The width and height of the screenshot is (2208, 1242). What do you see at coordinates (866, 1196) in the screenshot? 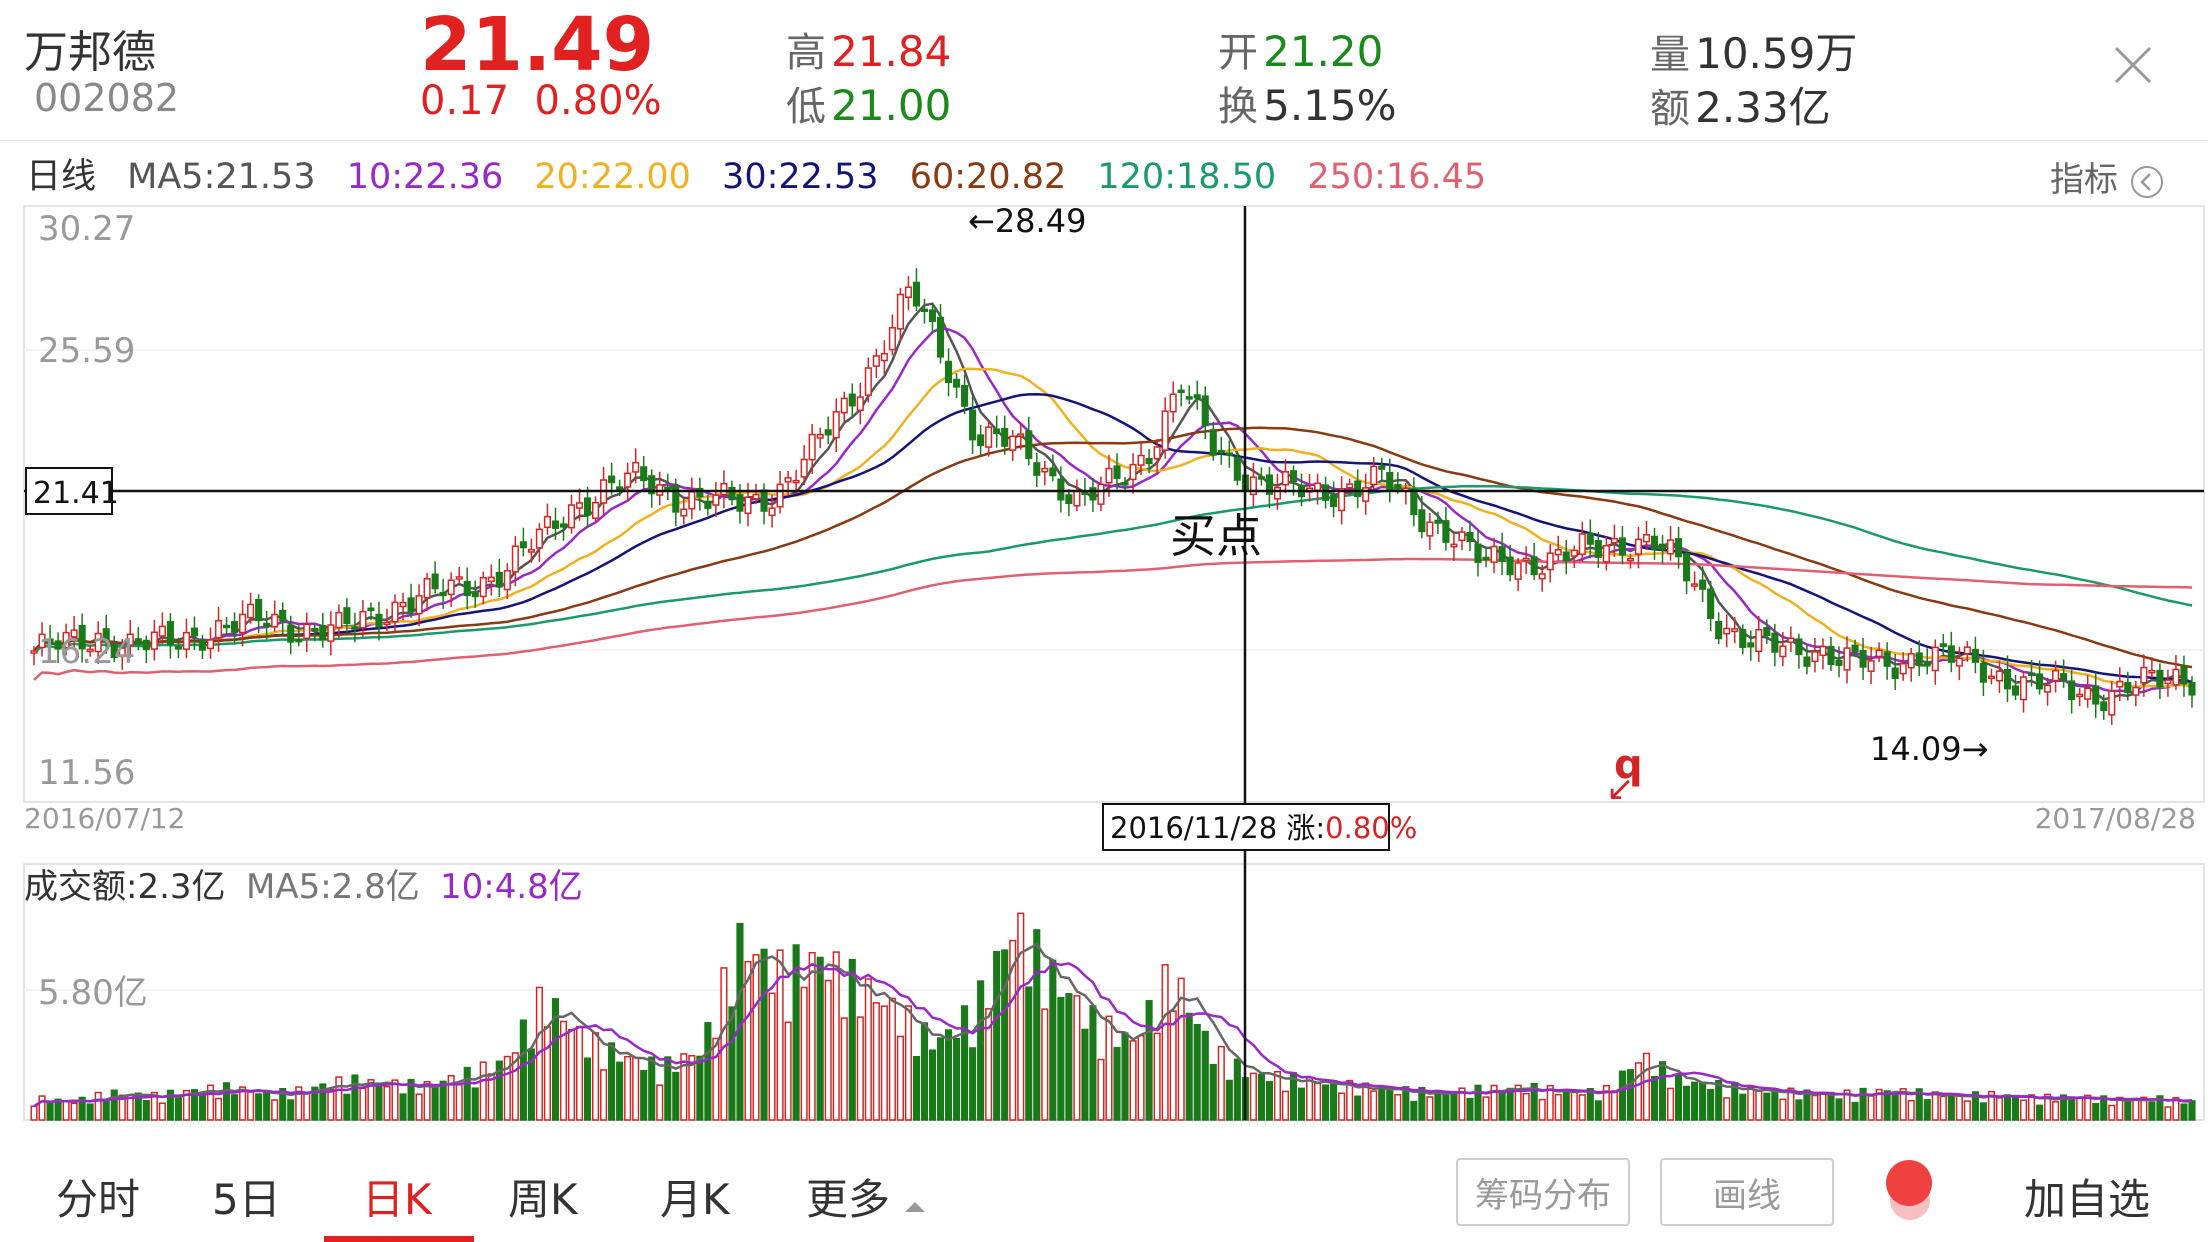
I see `tab-more: 更多` at bounding box center [866, 1196].